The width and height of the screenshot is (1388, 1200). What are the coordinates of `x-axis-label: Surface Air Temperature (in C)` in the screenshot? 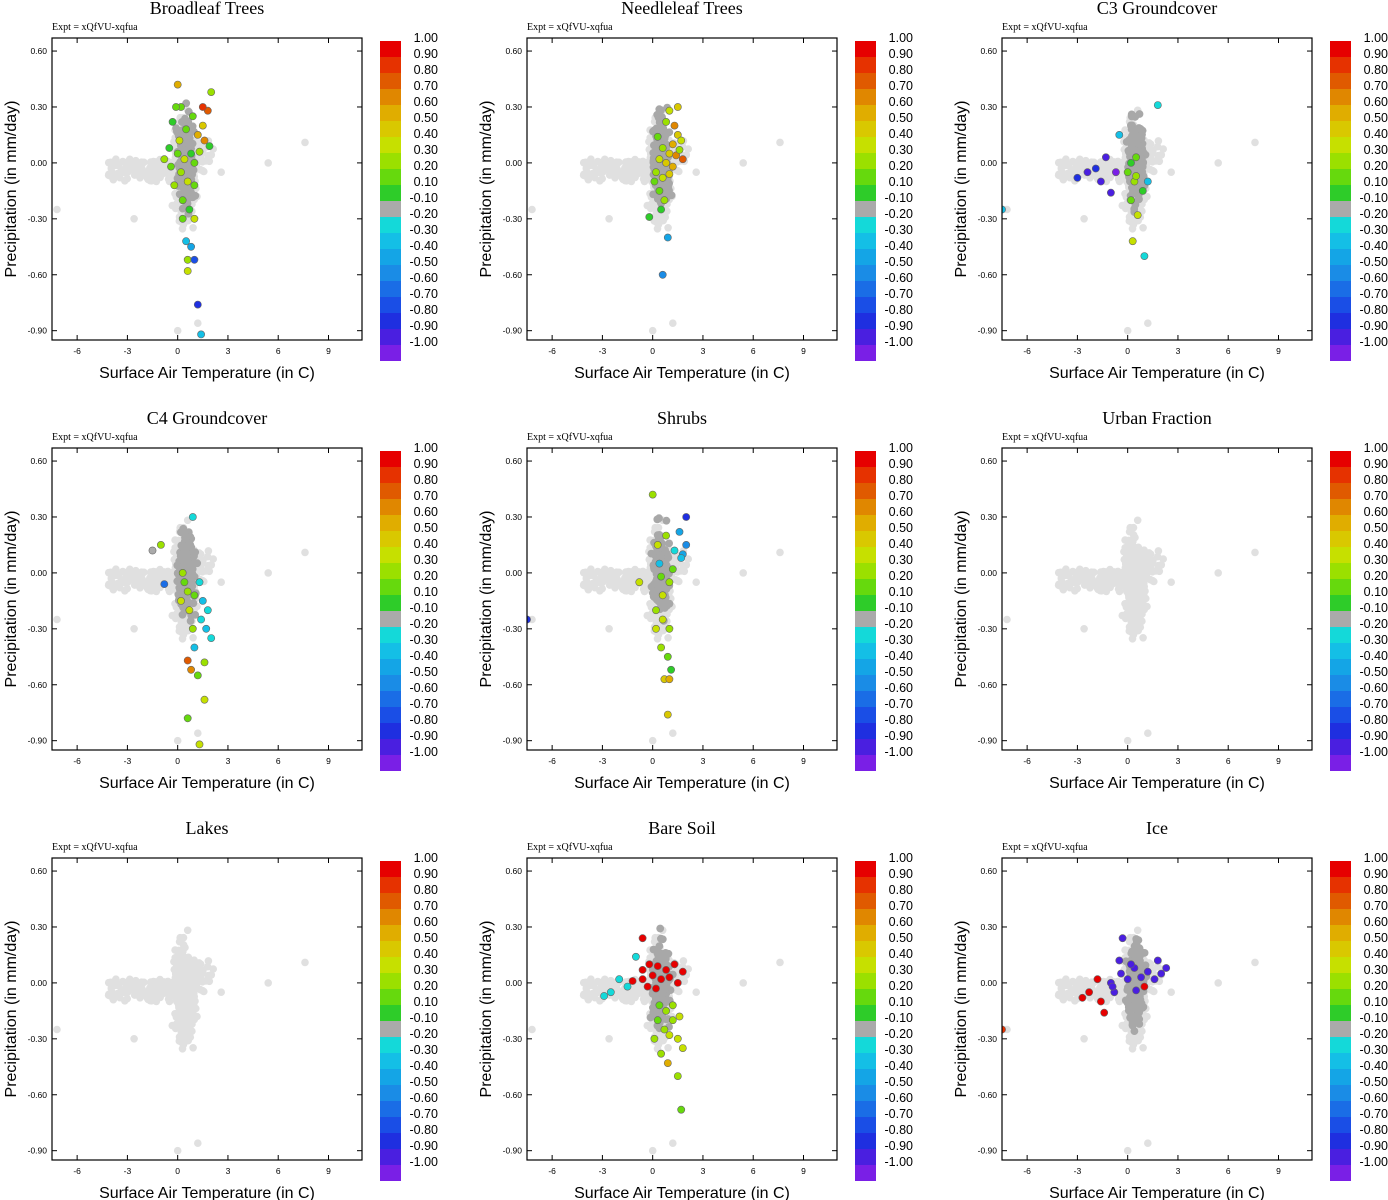 It's located at (207, 373).